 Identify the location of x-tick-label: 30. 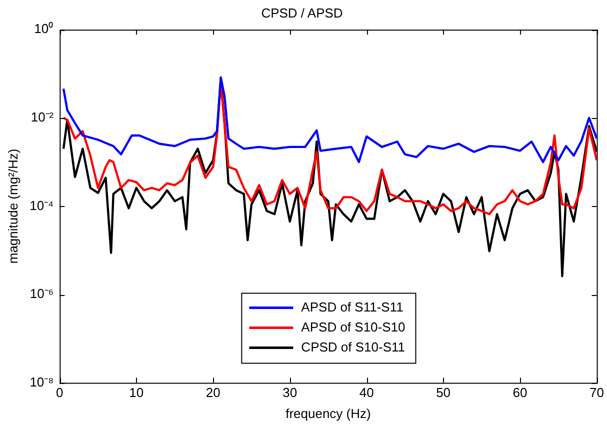
(290, 392).